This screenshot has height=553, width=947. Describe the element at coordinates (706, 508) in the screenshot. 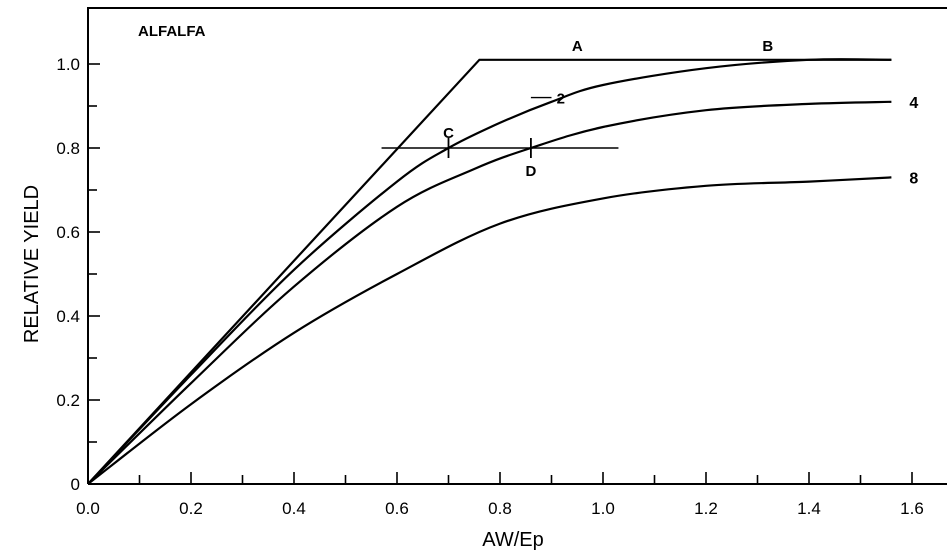

I see `x-tick-label: 1.2` at that location.